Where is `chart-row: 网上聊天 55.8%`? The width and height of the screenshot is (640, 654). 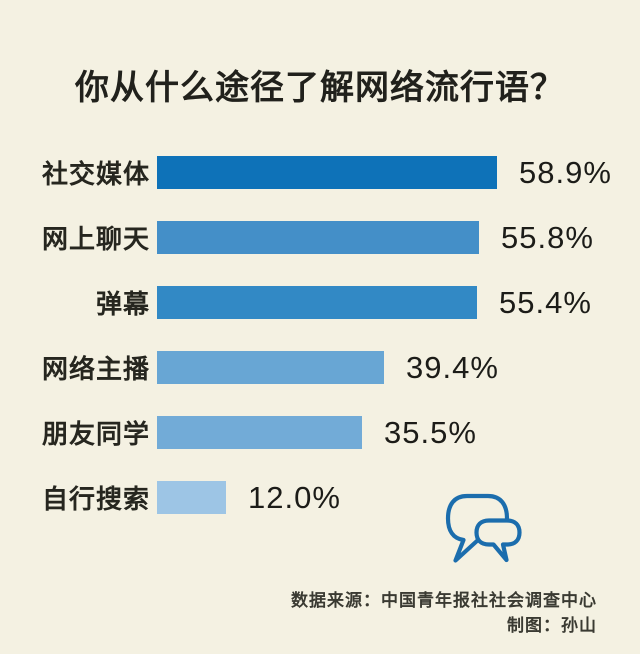 chart-row: 网上聊天 55.8% is located at coordinates (320, 237).